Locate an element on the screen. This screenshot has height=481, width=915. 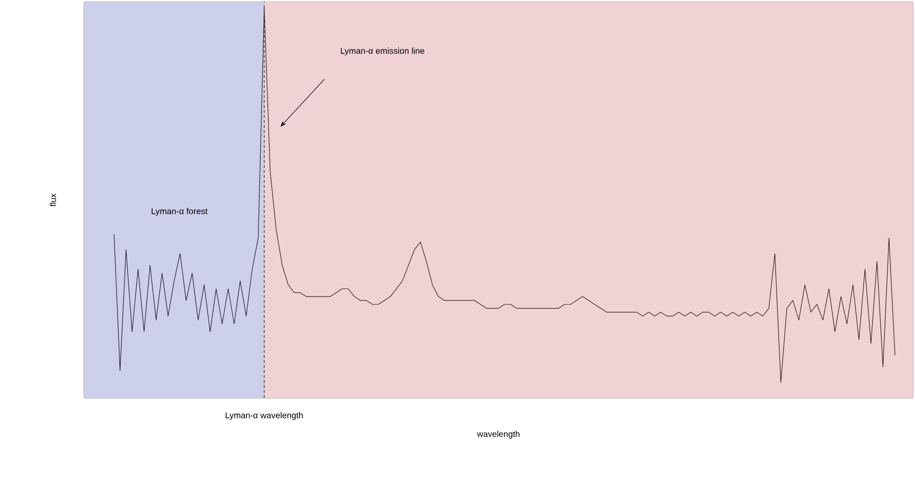
annotation: Lyman-α forest is located at coordinates (180, 212).